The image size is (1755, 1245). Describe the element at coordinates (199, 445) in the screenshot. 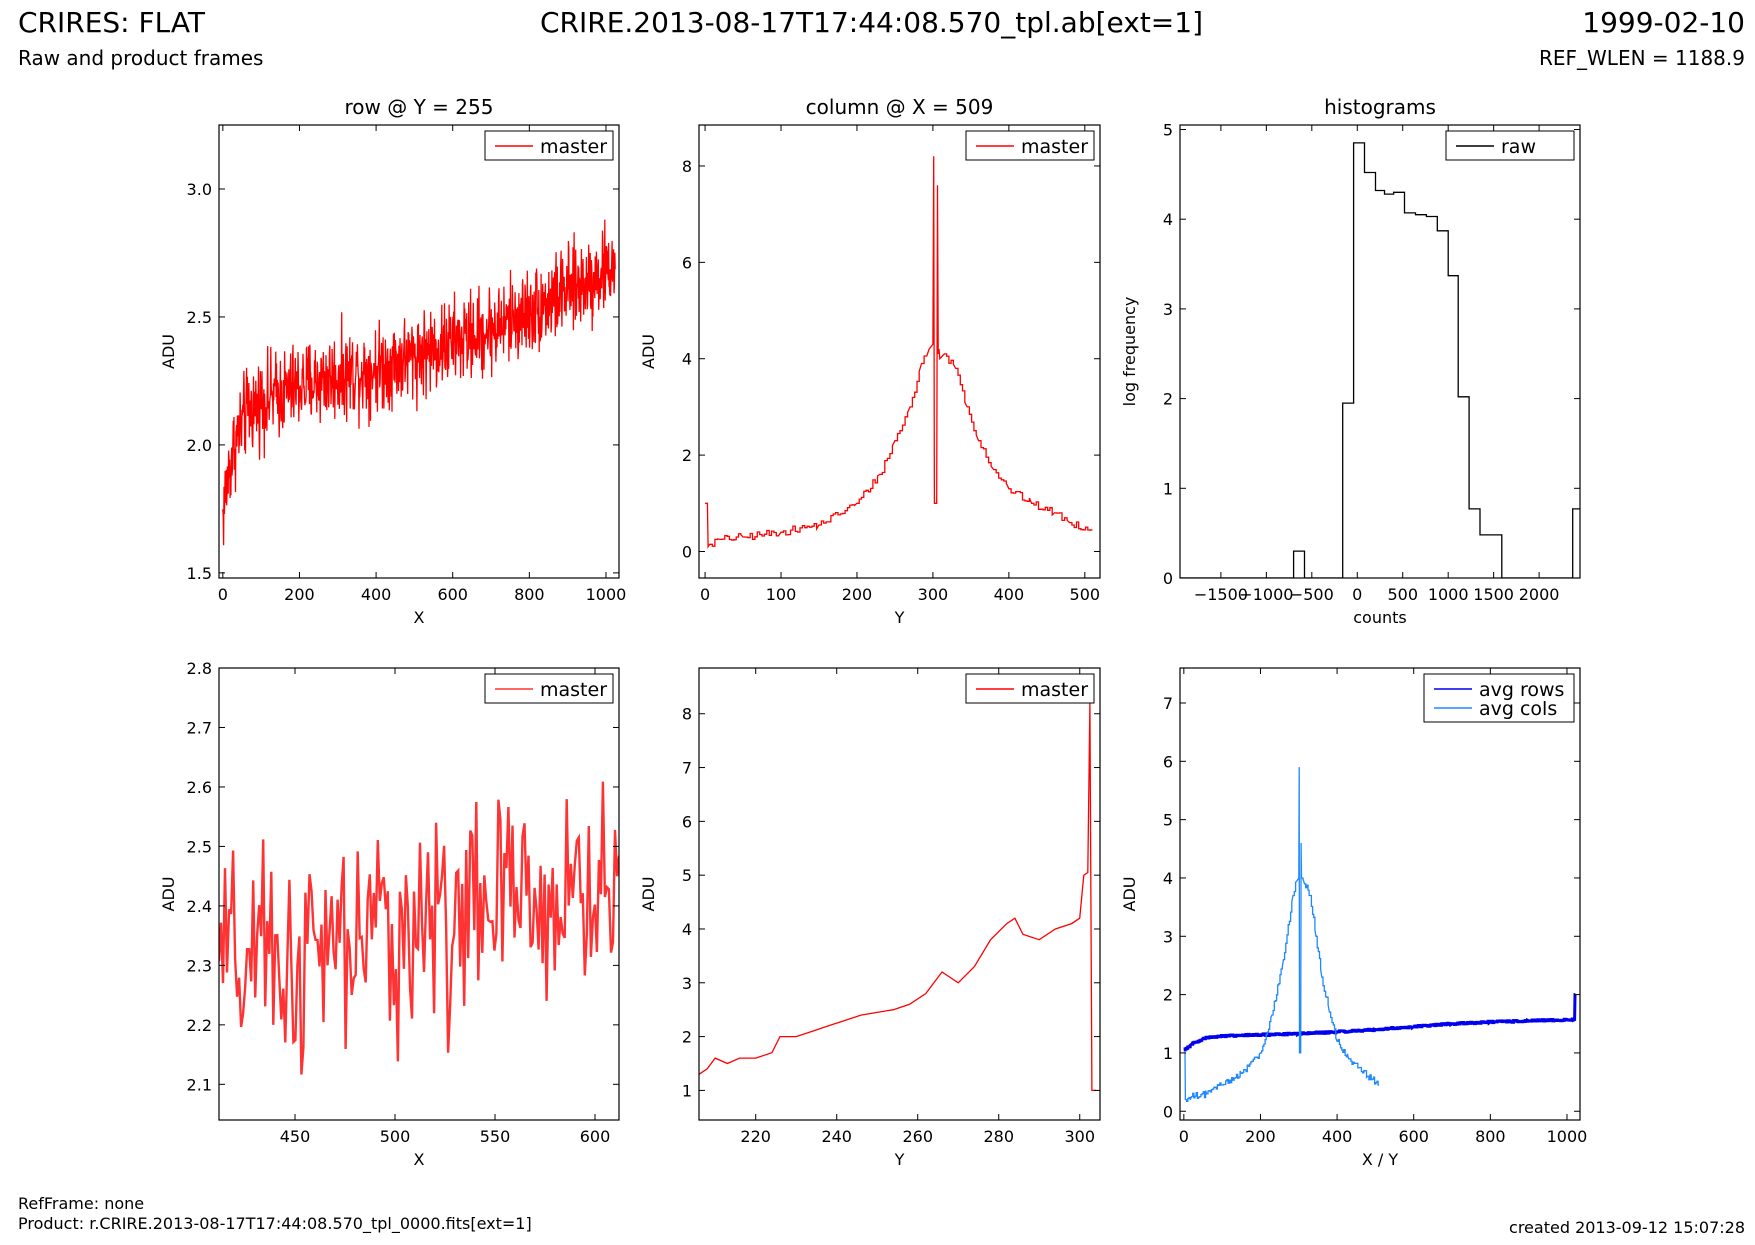

I see `y-tick-label: 2.0` at that location.